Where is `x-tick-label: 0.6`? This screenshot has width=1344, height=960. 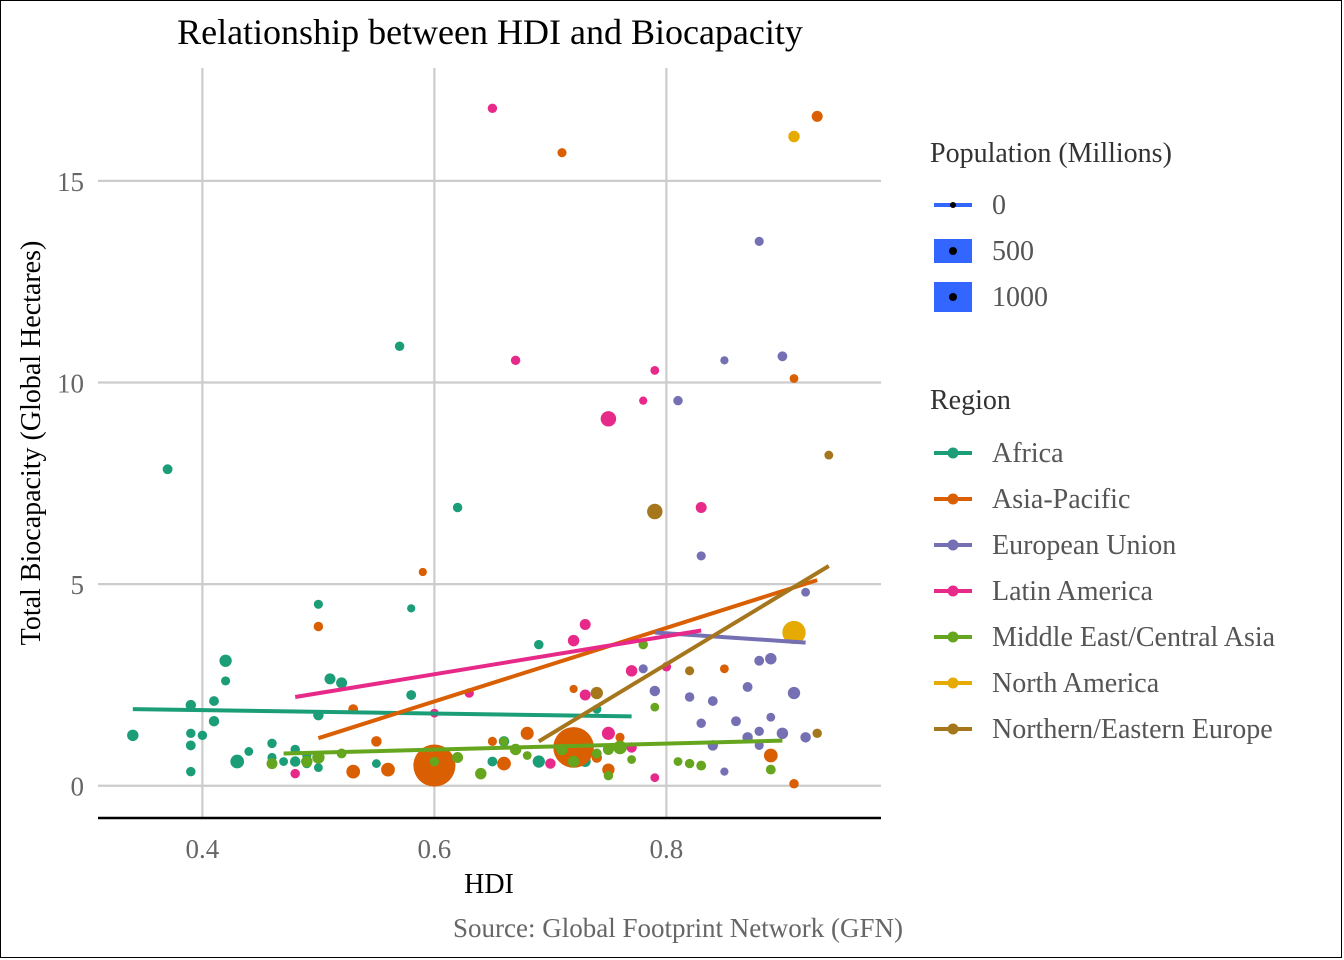 x-tick-label: 0.6 is located at coordinates (435, 849).